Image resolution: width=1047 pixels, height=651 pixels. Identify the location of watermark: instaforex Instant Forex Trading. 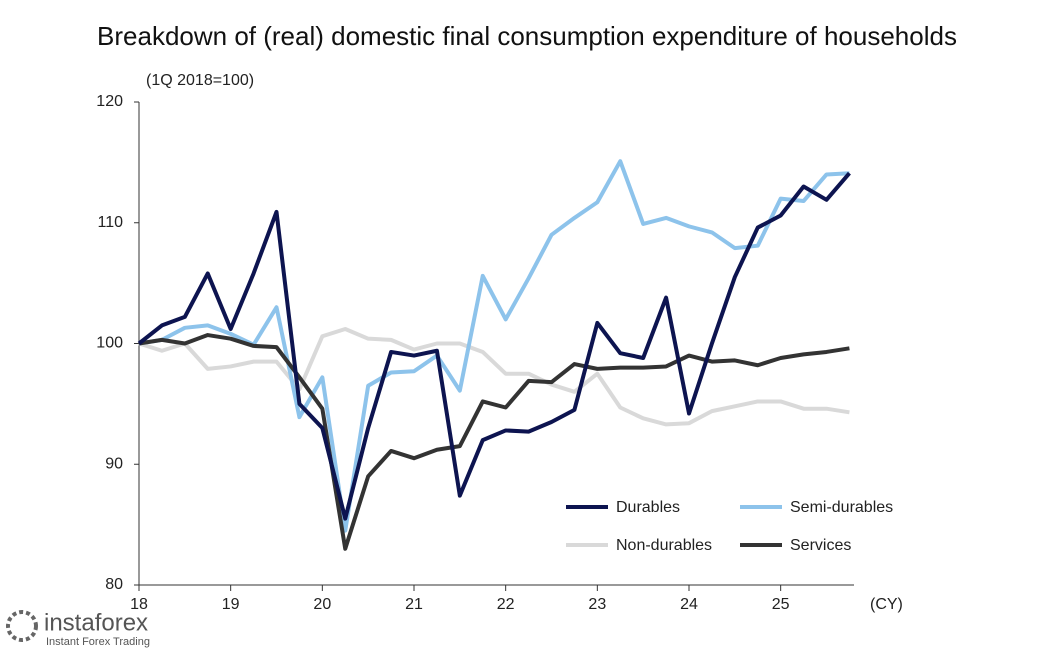
(90, 628).